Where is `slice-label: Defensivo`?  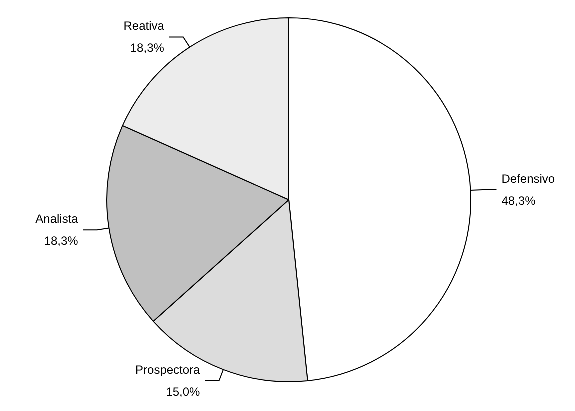 slice-label: Defensivo is located at coordinates (529, 179).